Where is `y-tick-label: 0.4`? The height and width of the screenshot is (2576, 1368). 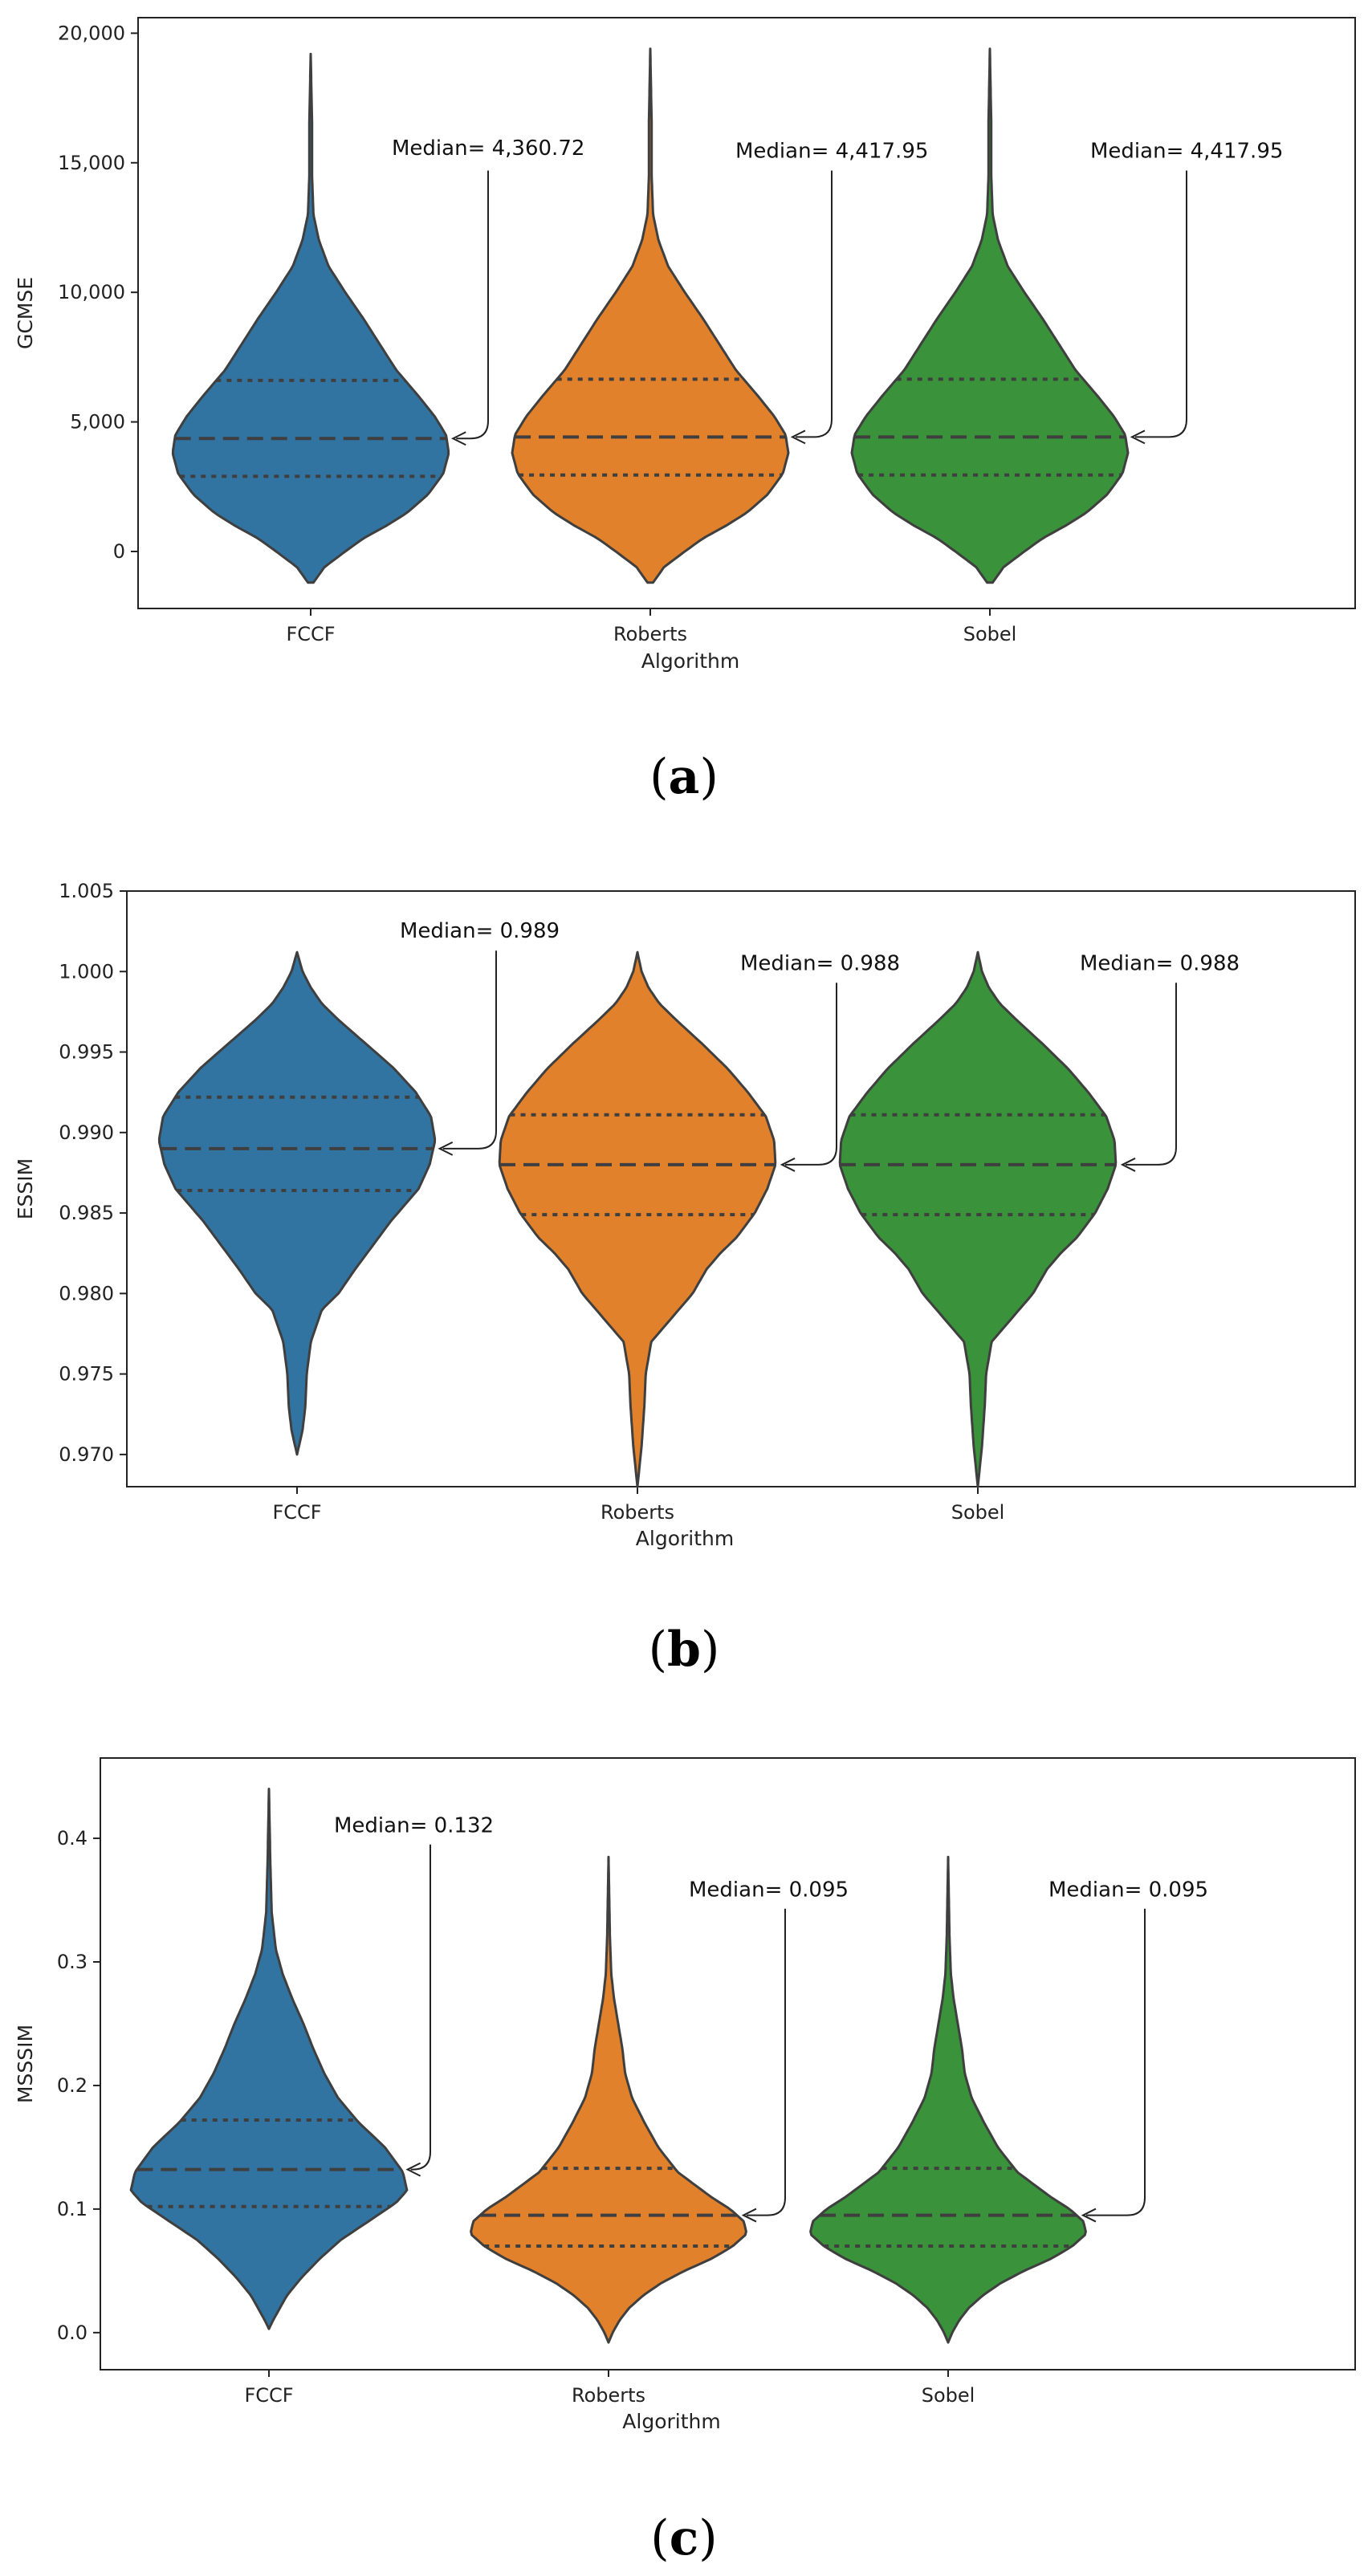
y-tick-label: 0.4 is located at coordinates (73, 1838).